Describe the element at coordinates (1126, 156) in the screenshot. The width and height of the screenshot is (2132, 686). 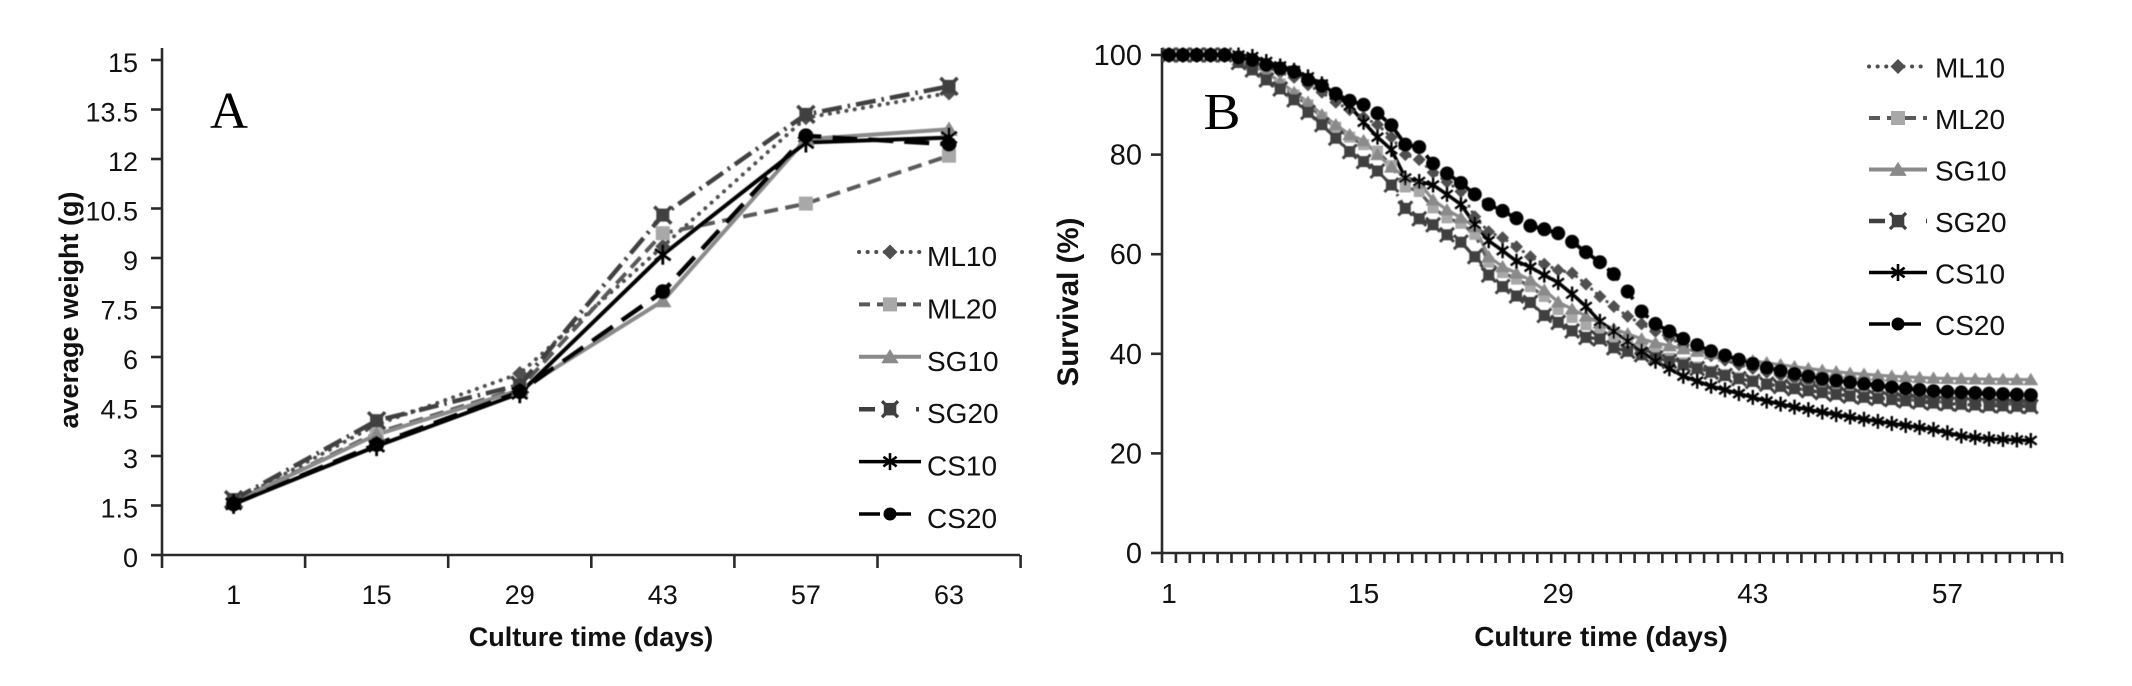
I see `svg-text: 80` at that location.